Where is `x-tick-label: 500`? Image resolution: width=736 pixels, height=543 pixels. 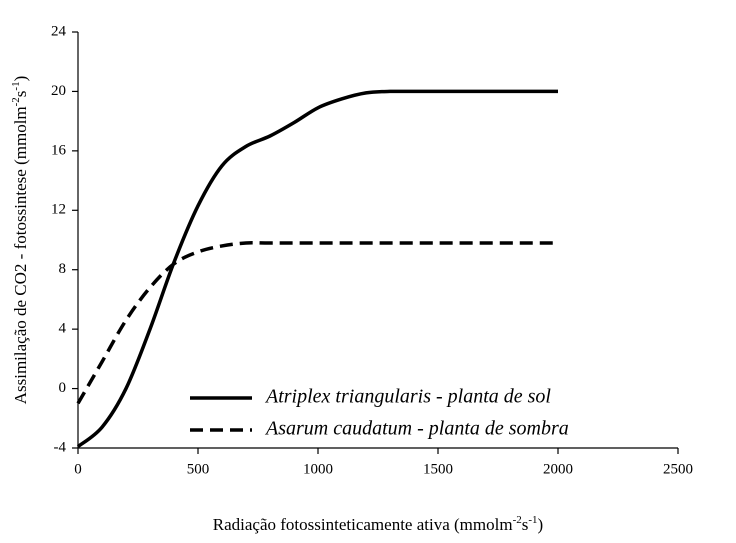
x-tick-label: 500 is located at coordinates (198, 469).